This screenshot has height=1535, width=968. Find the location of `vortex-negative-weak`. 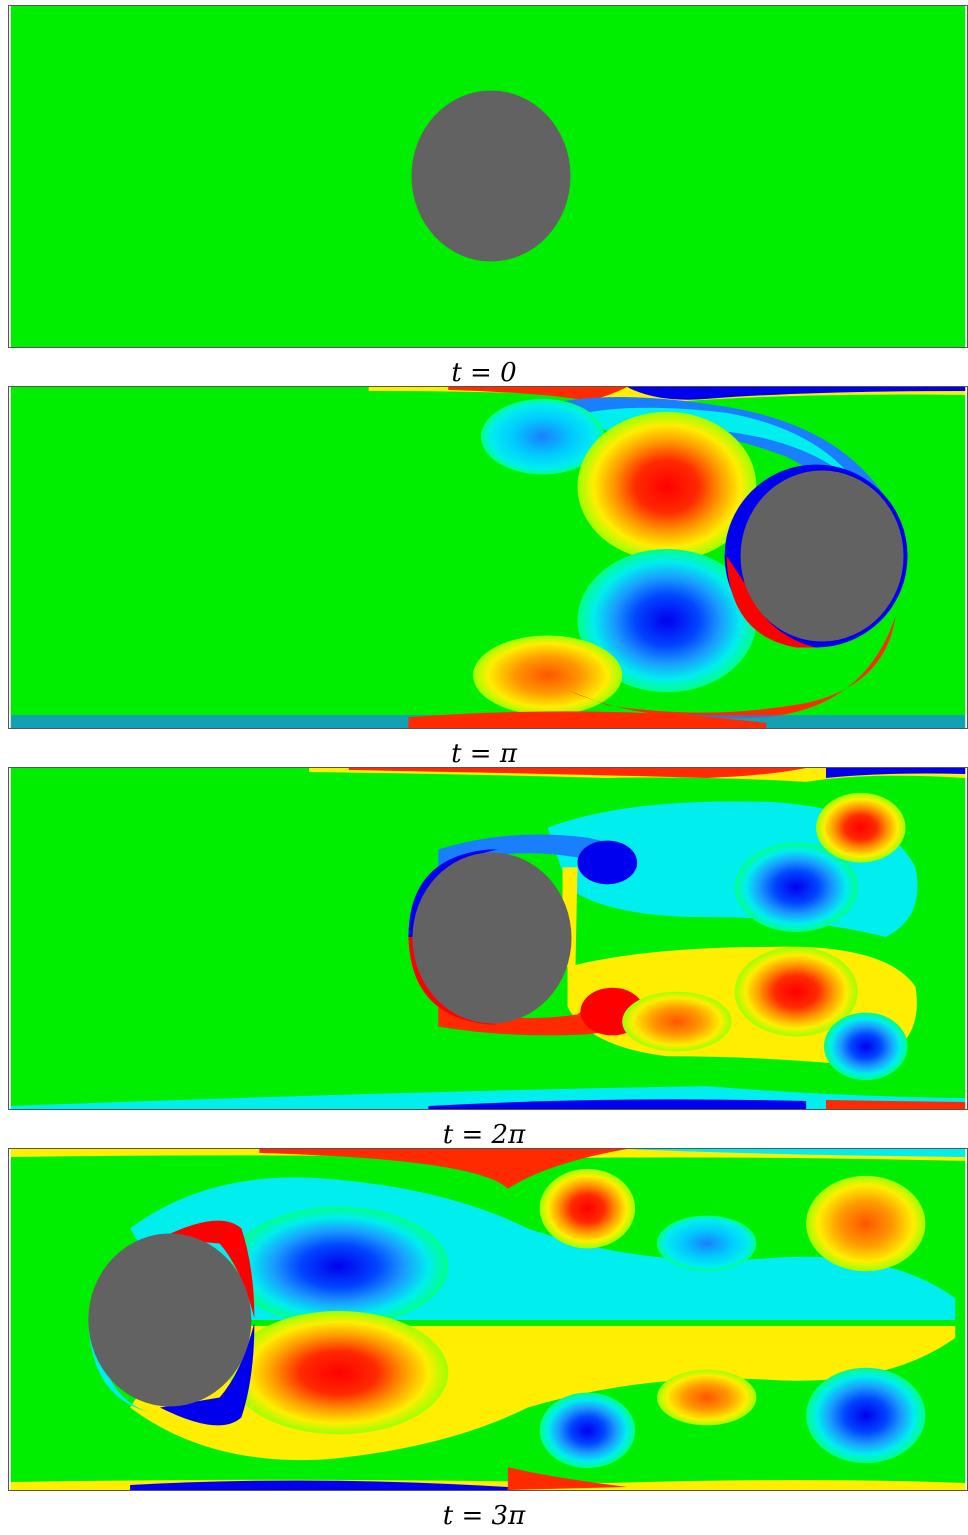

vortex-negative-weak is located at coordinates (543, 436).